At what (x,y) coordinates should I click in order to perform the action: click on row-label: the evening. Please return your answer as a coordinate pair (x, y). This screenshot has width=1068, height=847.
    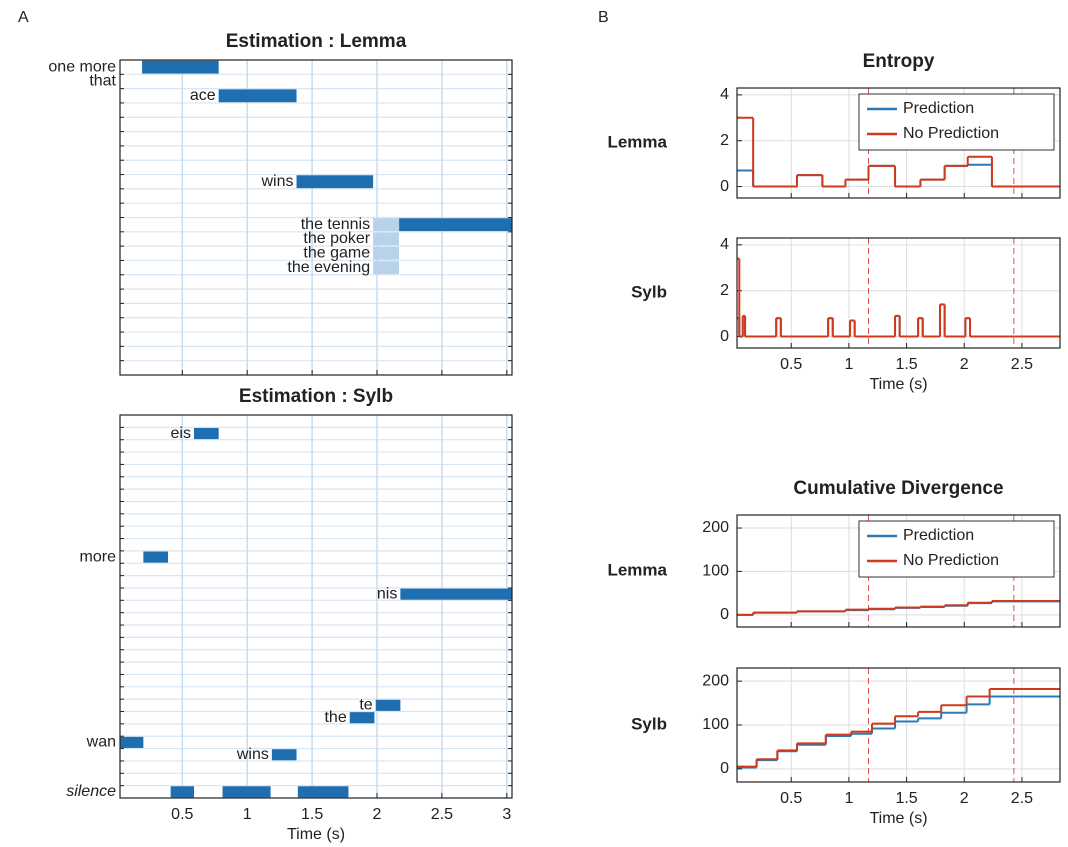
    Looking at the image, I should click on (328, 267).